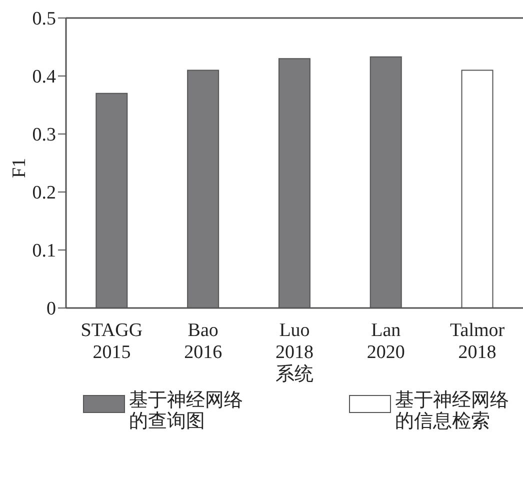 The image size is (523, 494). Describe the element at coordinates (294, 375) in the screenshot. I see `x-axis-title: 系统` at that location.